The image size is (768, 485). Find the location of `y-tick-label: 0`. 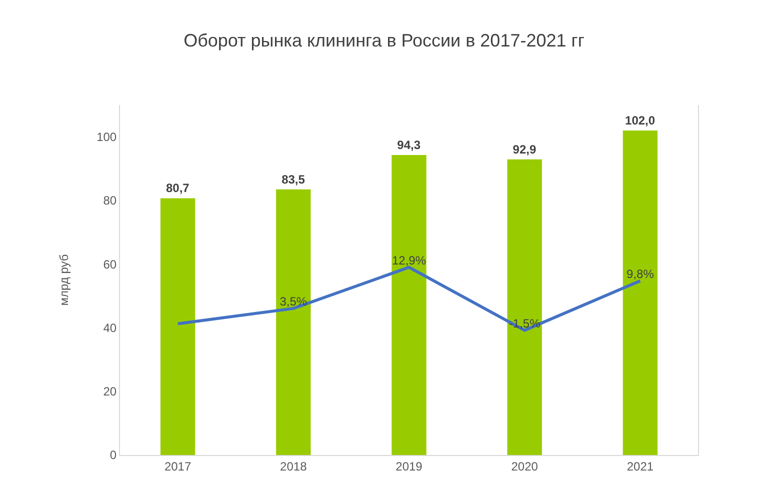

y-tick-label: 0 is located at coordinates (113, 455).